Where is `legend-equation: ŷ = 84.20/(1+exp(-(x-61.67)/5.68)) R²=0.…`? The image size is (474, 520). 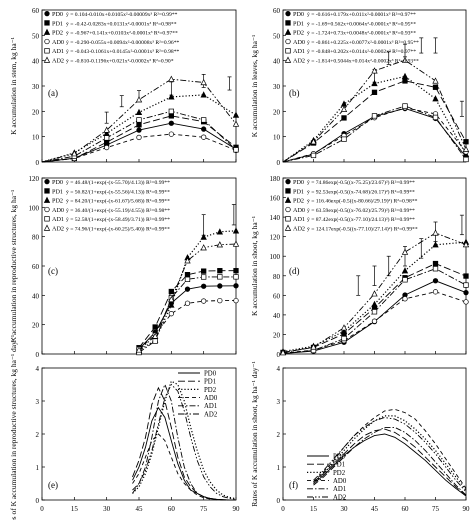 legend-equation: ŷ = 84.20/(1+exp(-(x-61.67)/5.68)) R²=0.… is located at coordinates (118, 201).